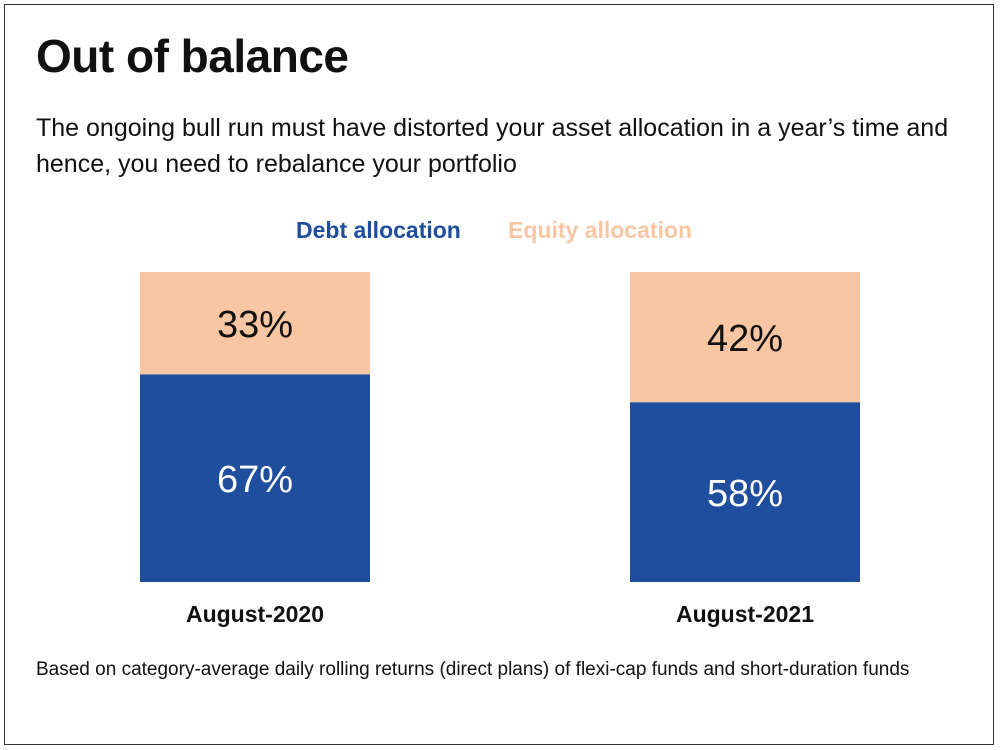  Describe the element at coordinates (600, 230) in the screenshot. I see `legend-equity-allocation: Equity allocation` at that location.